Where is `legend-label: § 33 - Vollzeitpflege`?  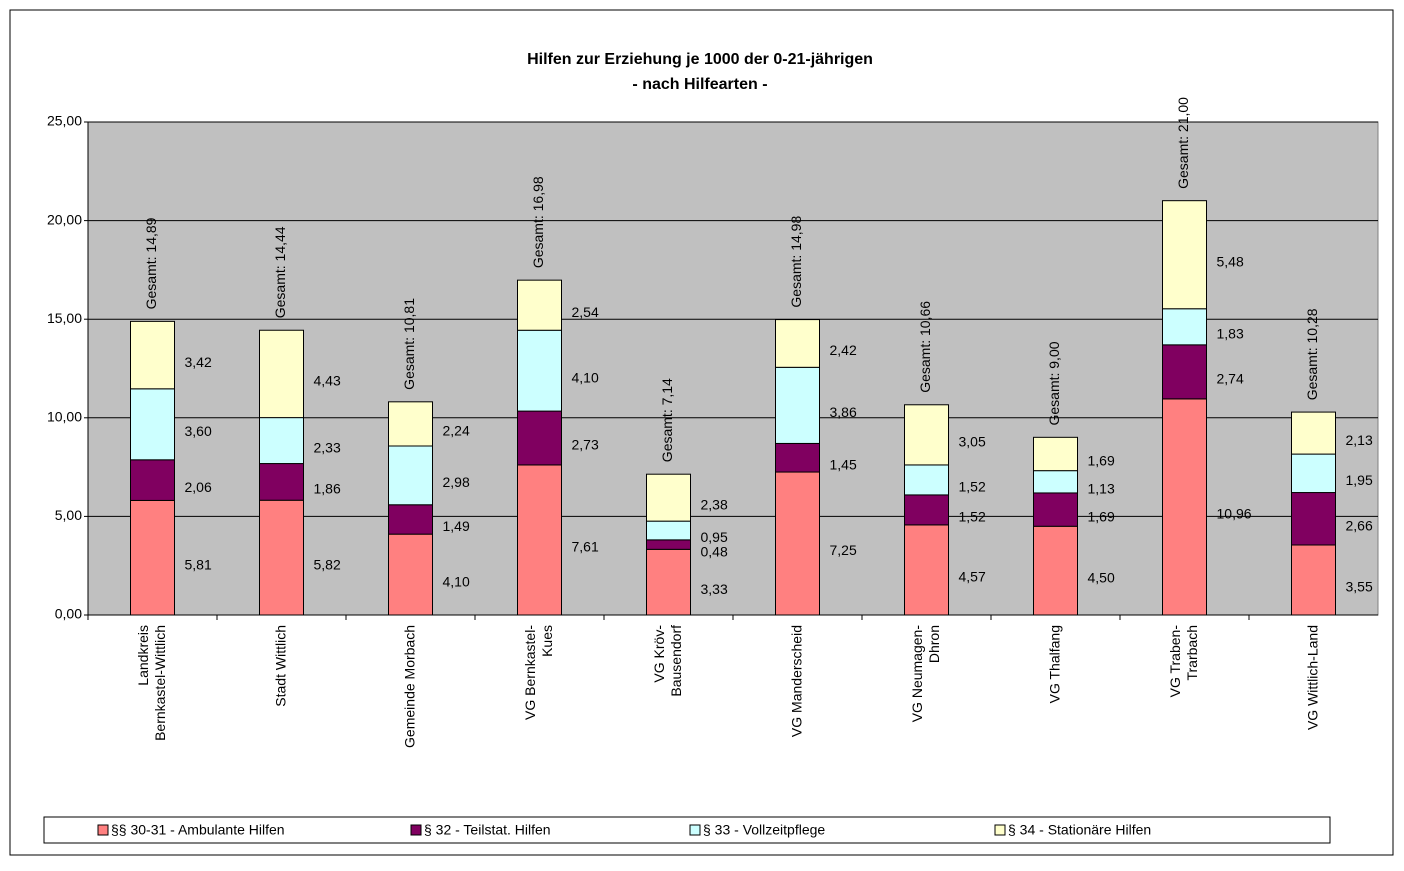
legend-label: § 33 - Vollzeitpflege is located at coordinates (764, 830).